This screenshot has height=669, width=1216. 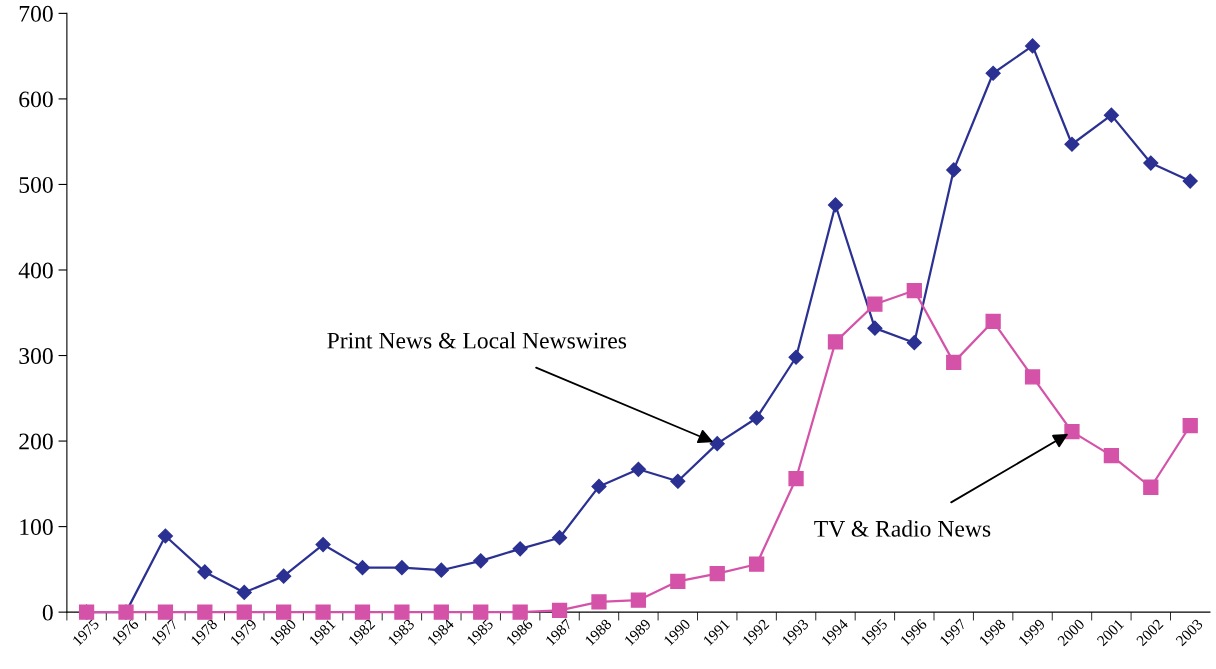 What do you see at coordinates (36, 99) in the screenshot?
I see `y-tick-label: 600` at bounding box center [36, 99].